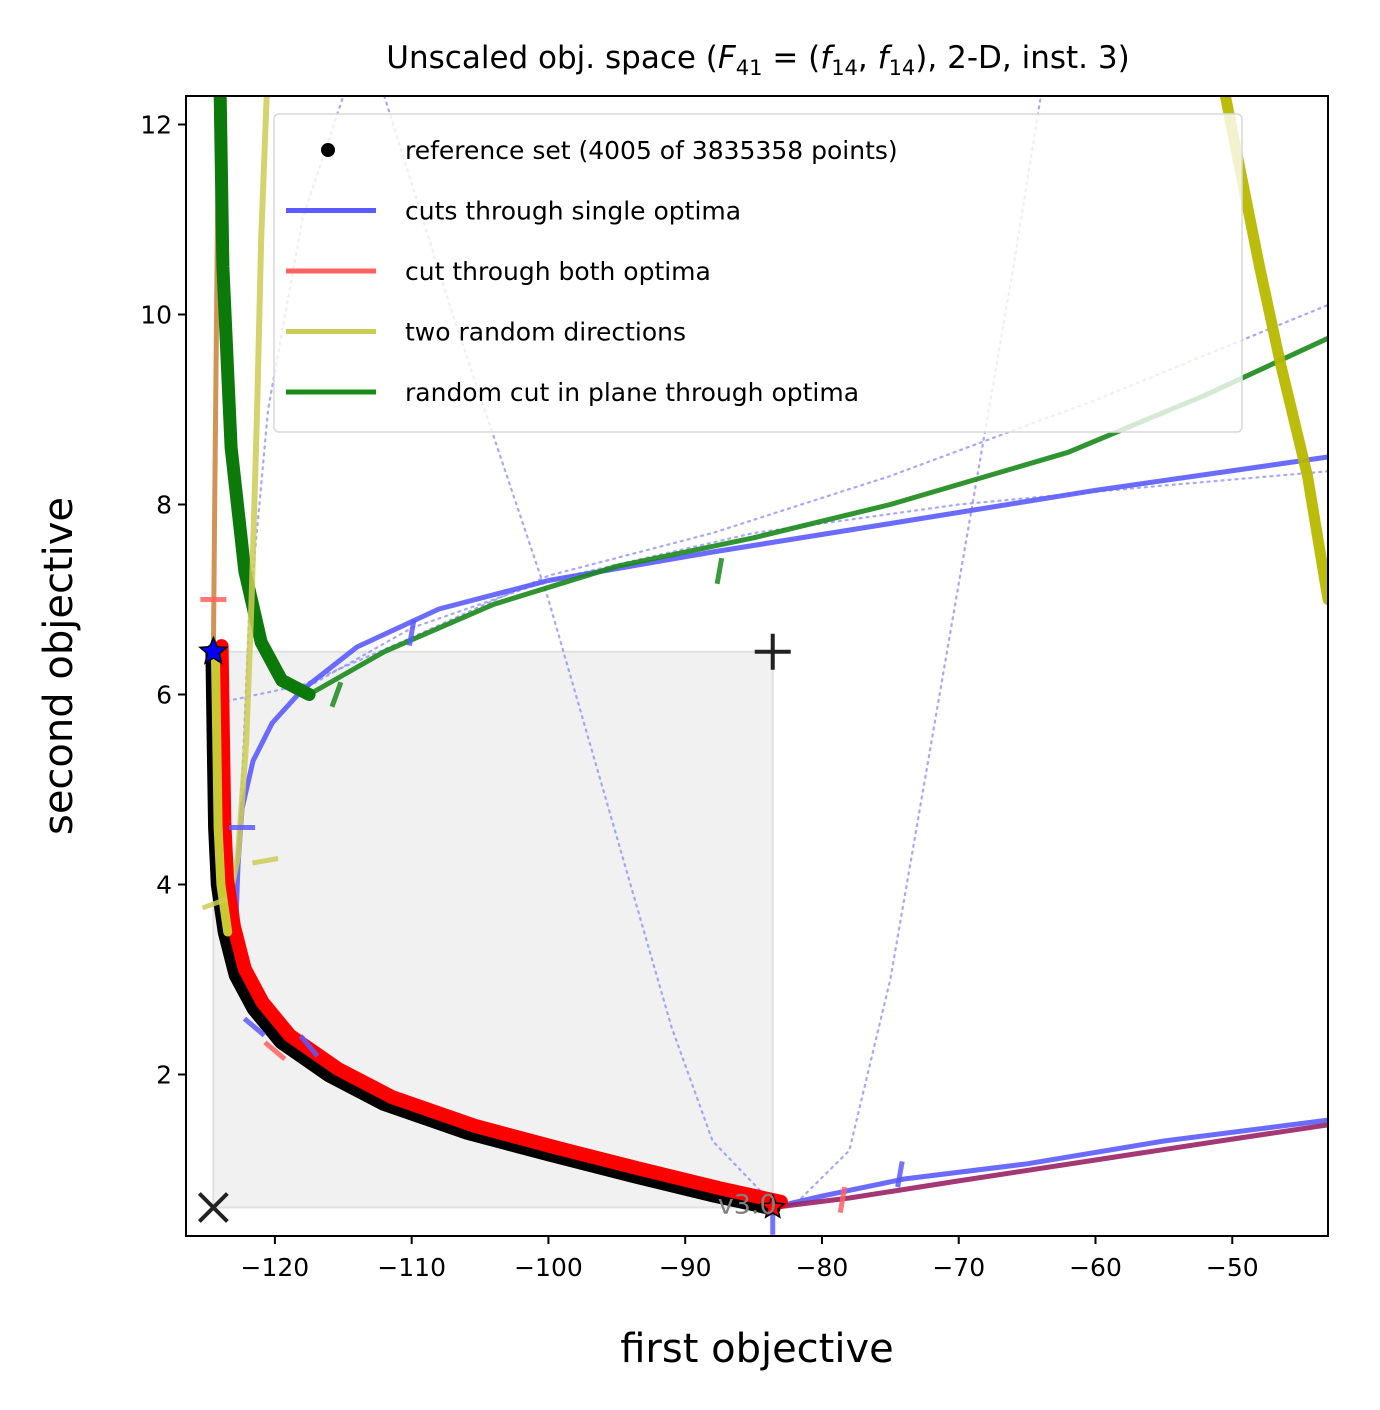  Describe the element at coordinates (1273, 350) in the screenshot. I see `series-random-right` at that location.